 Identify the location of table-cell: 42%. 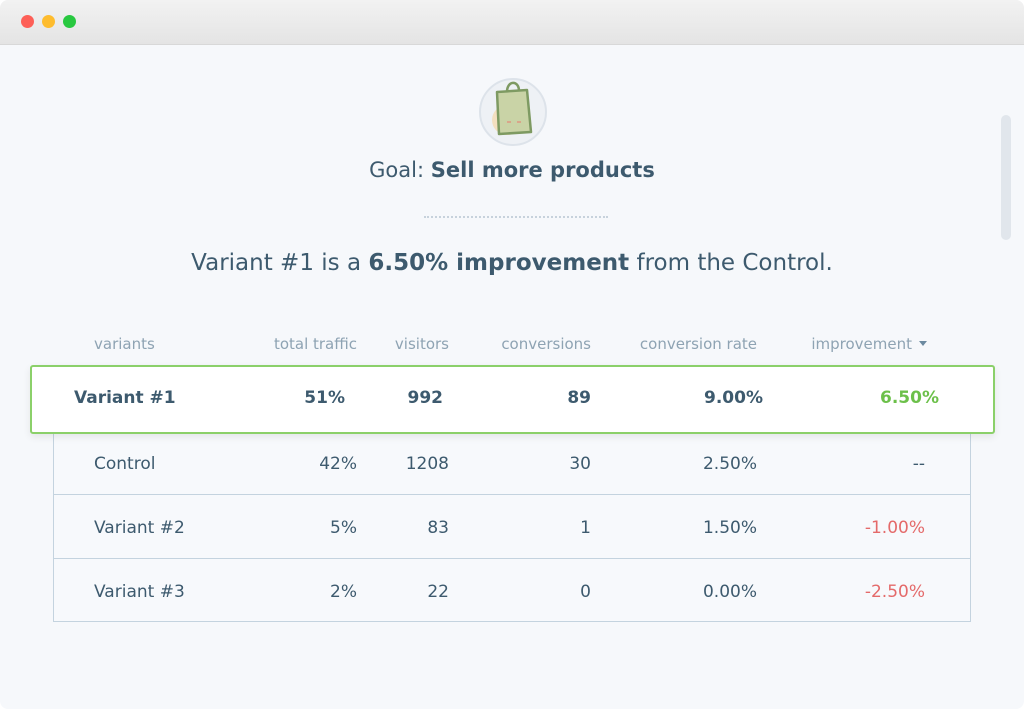
(338, 464).